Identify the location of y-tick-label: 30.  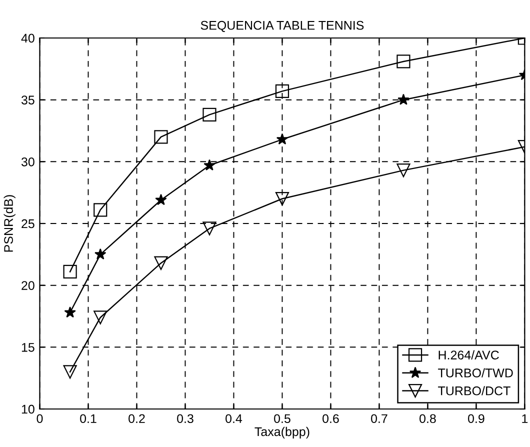
(27, 161).